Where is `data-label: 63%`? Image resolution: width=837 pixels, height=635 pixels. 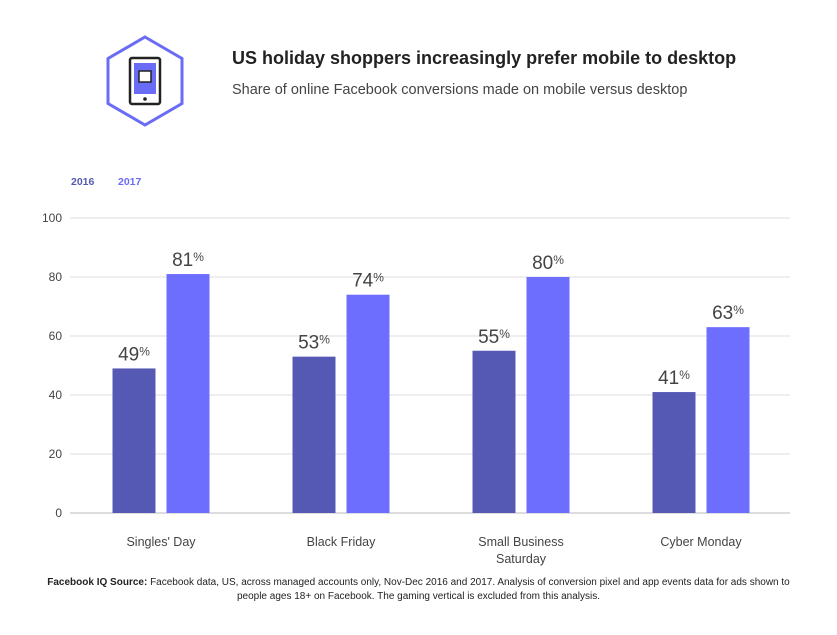 data-label: 63% is located at coordinates (728, 313).